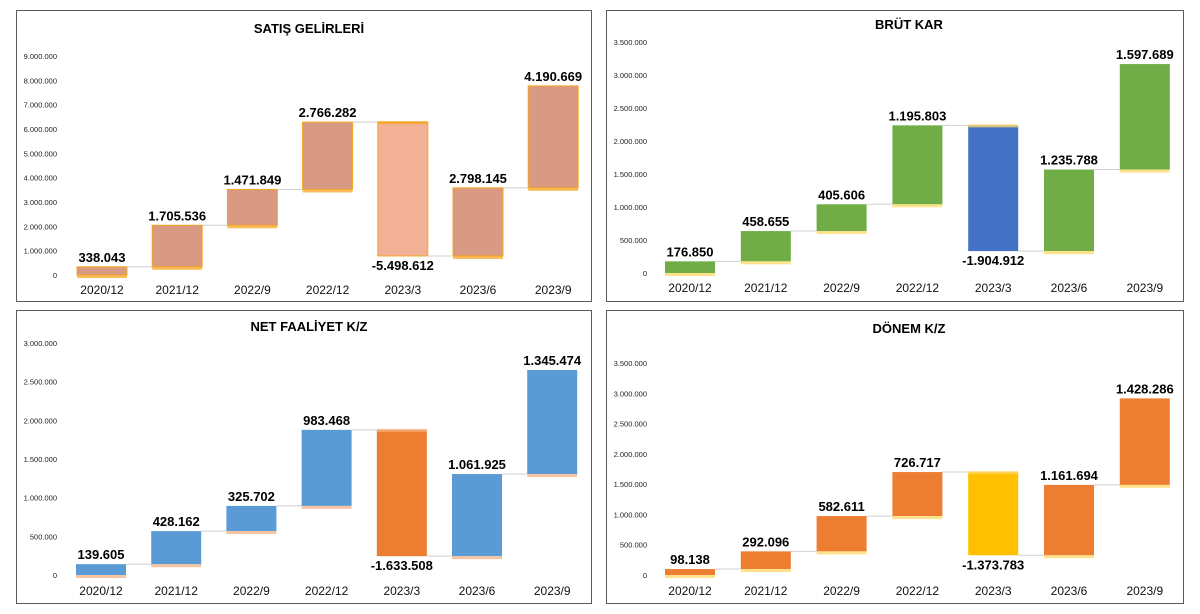 The image size is (1200, 614). I want to click on y-tick-label: 6.000.000, so click(40, 129).